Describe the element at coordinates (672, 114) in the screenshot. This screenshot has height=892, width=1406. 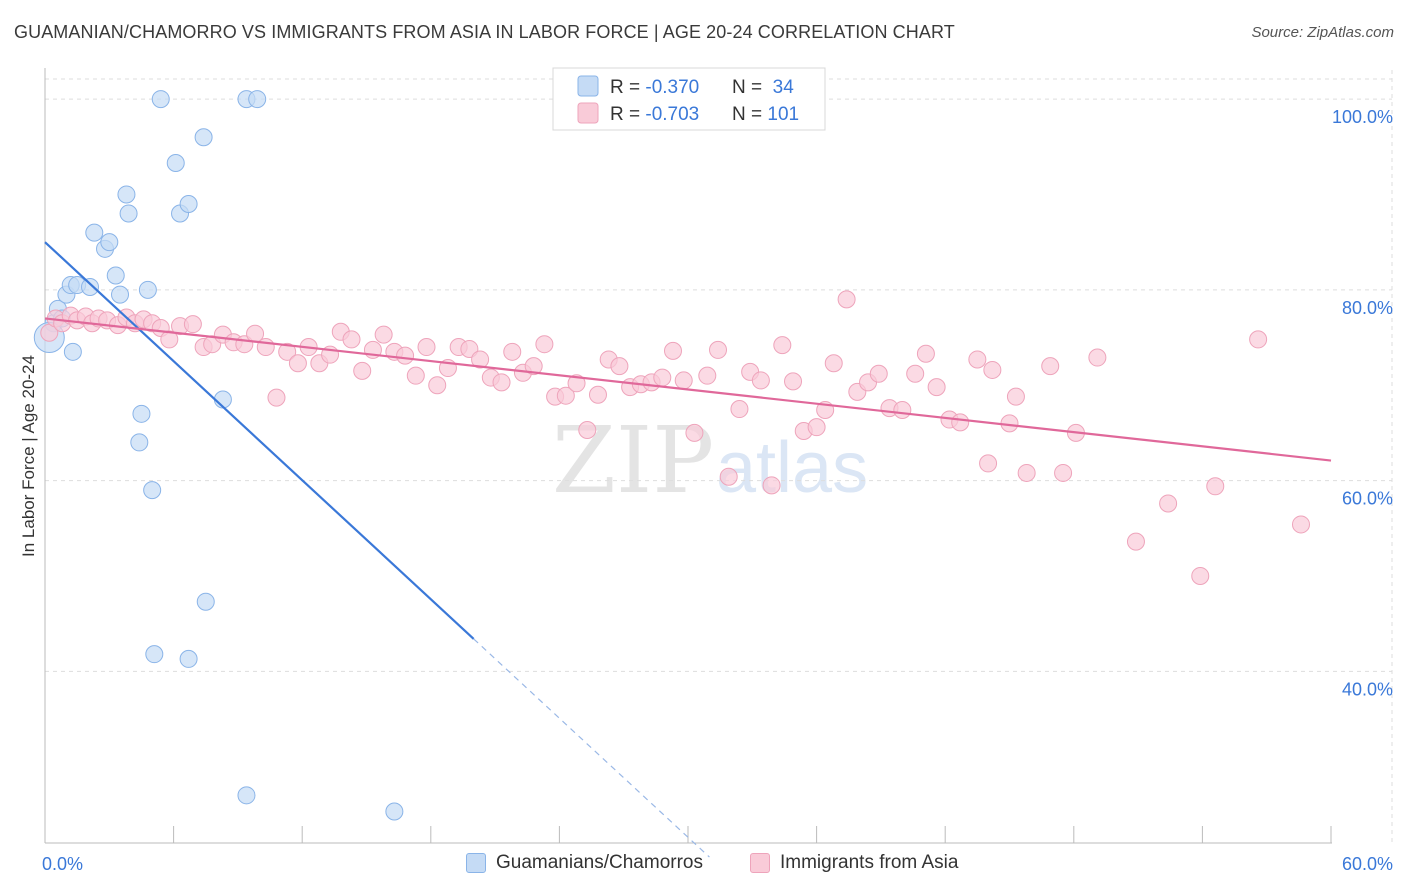
I see `legend-r-value: -0.703` at that location.